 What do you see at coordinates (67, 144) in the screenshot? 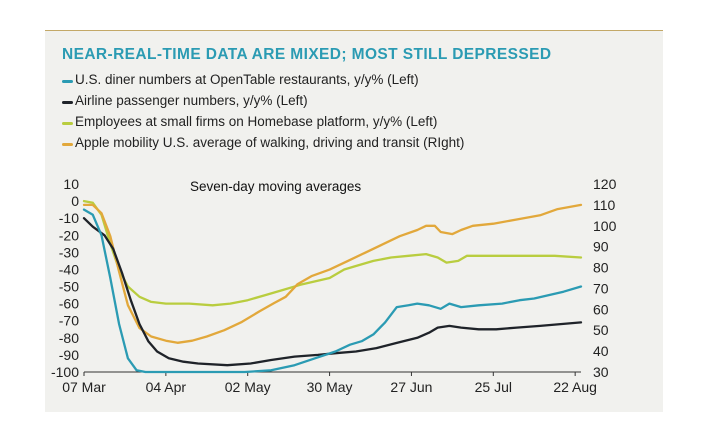
I see `legend-marker-apple-mobility` at bounding box center [67, 144].